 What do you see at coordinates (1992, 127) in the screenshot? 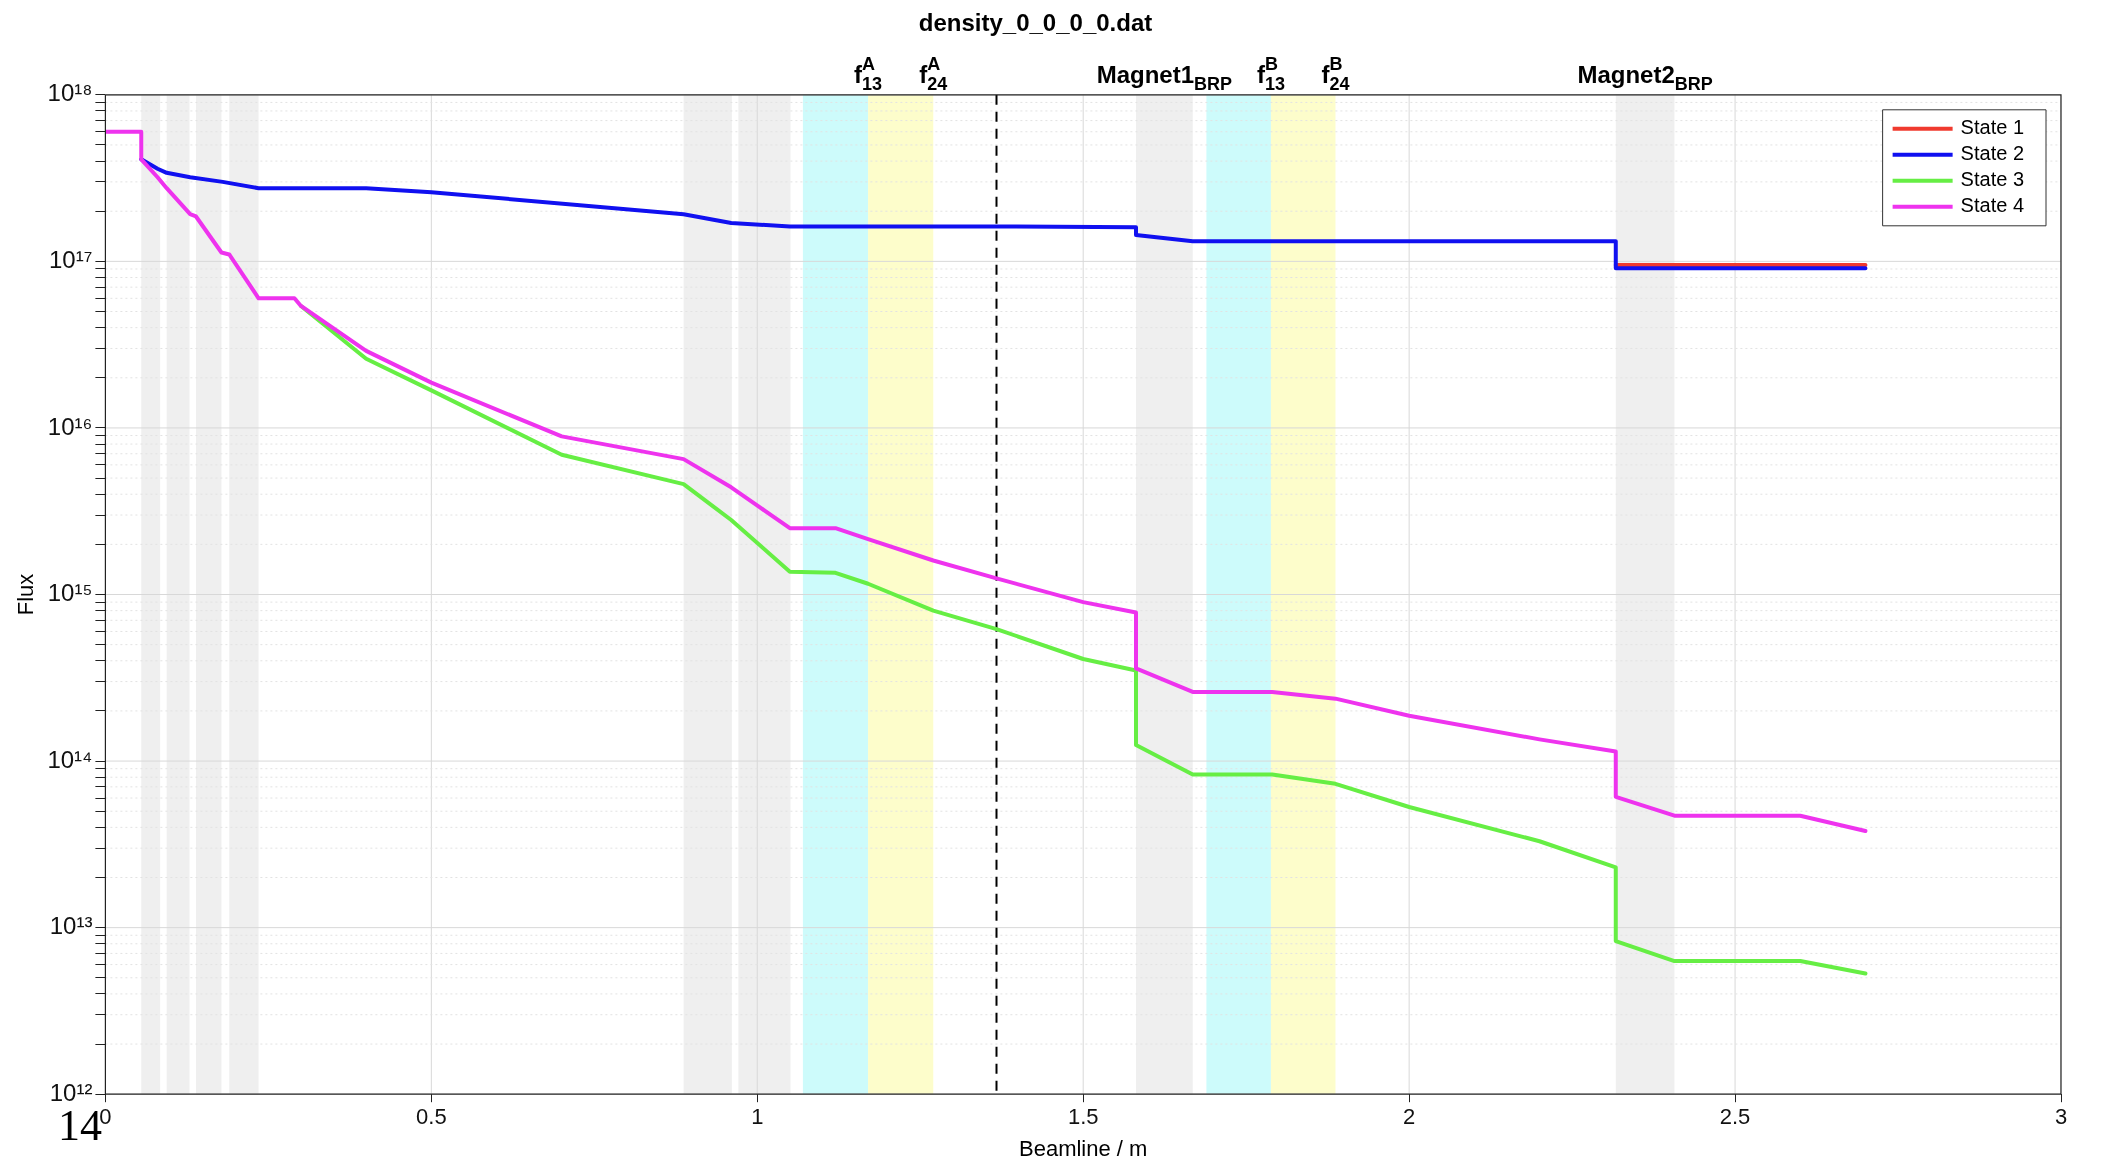
I see `legend-label: State 1` at bounding box center [1992, 127].